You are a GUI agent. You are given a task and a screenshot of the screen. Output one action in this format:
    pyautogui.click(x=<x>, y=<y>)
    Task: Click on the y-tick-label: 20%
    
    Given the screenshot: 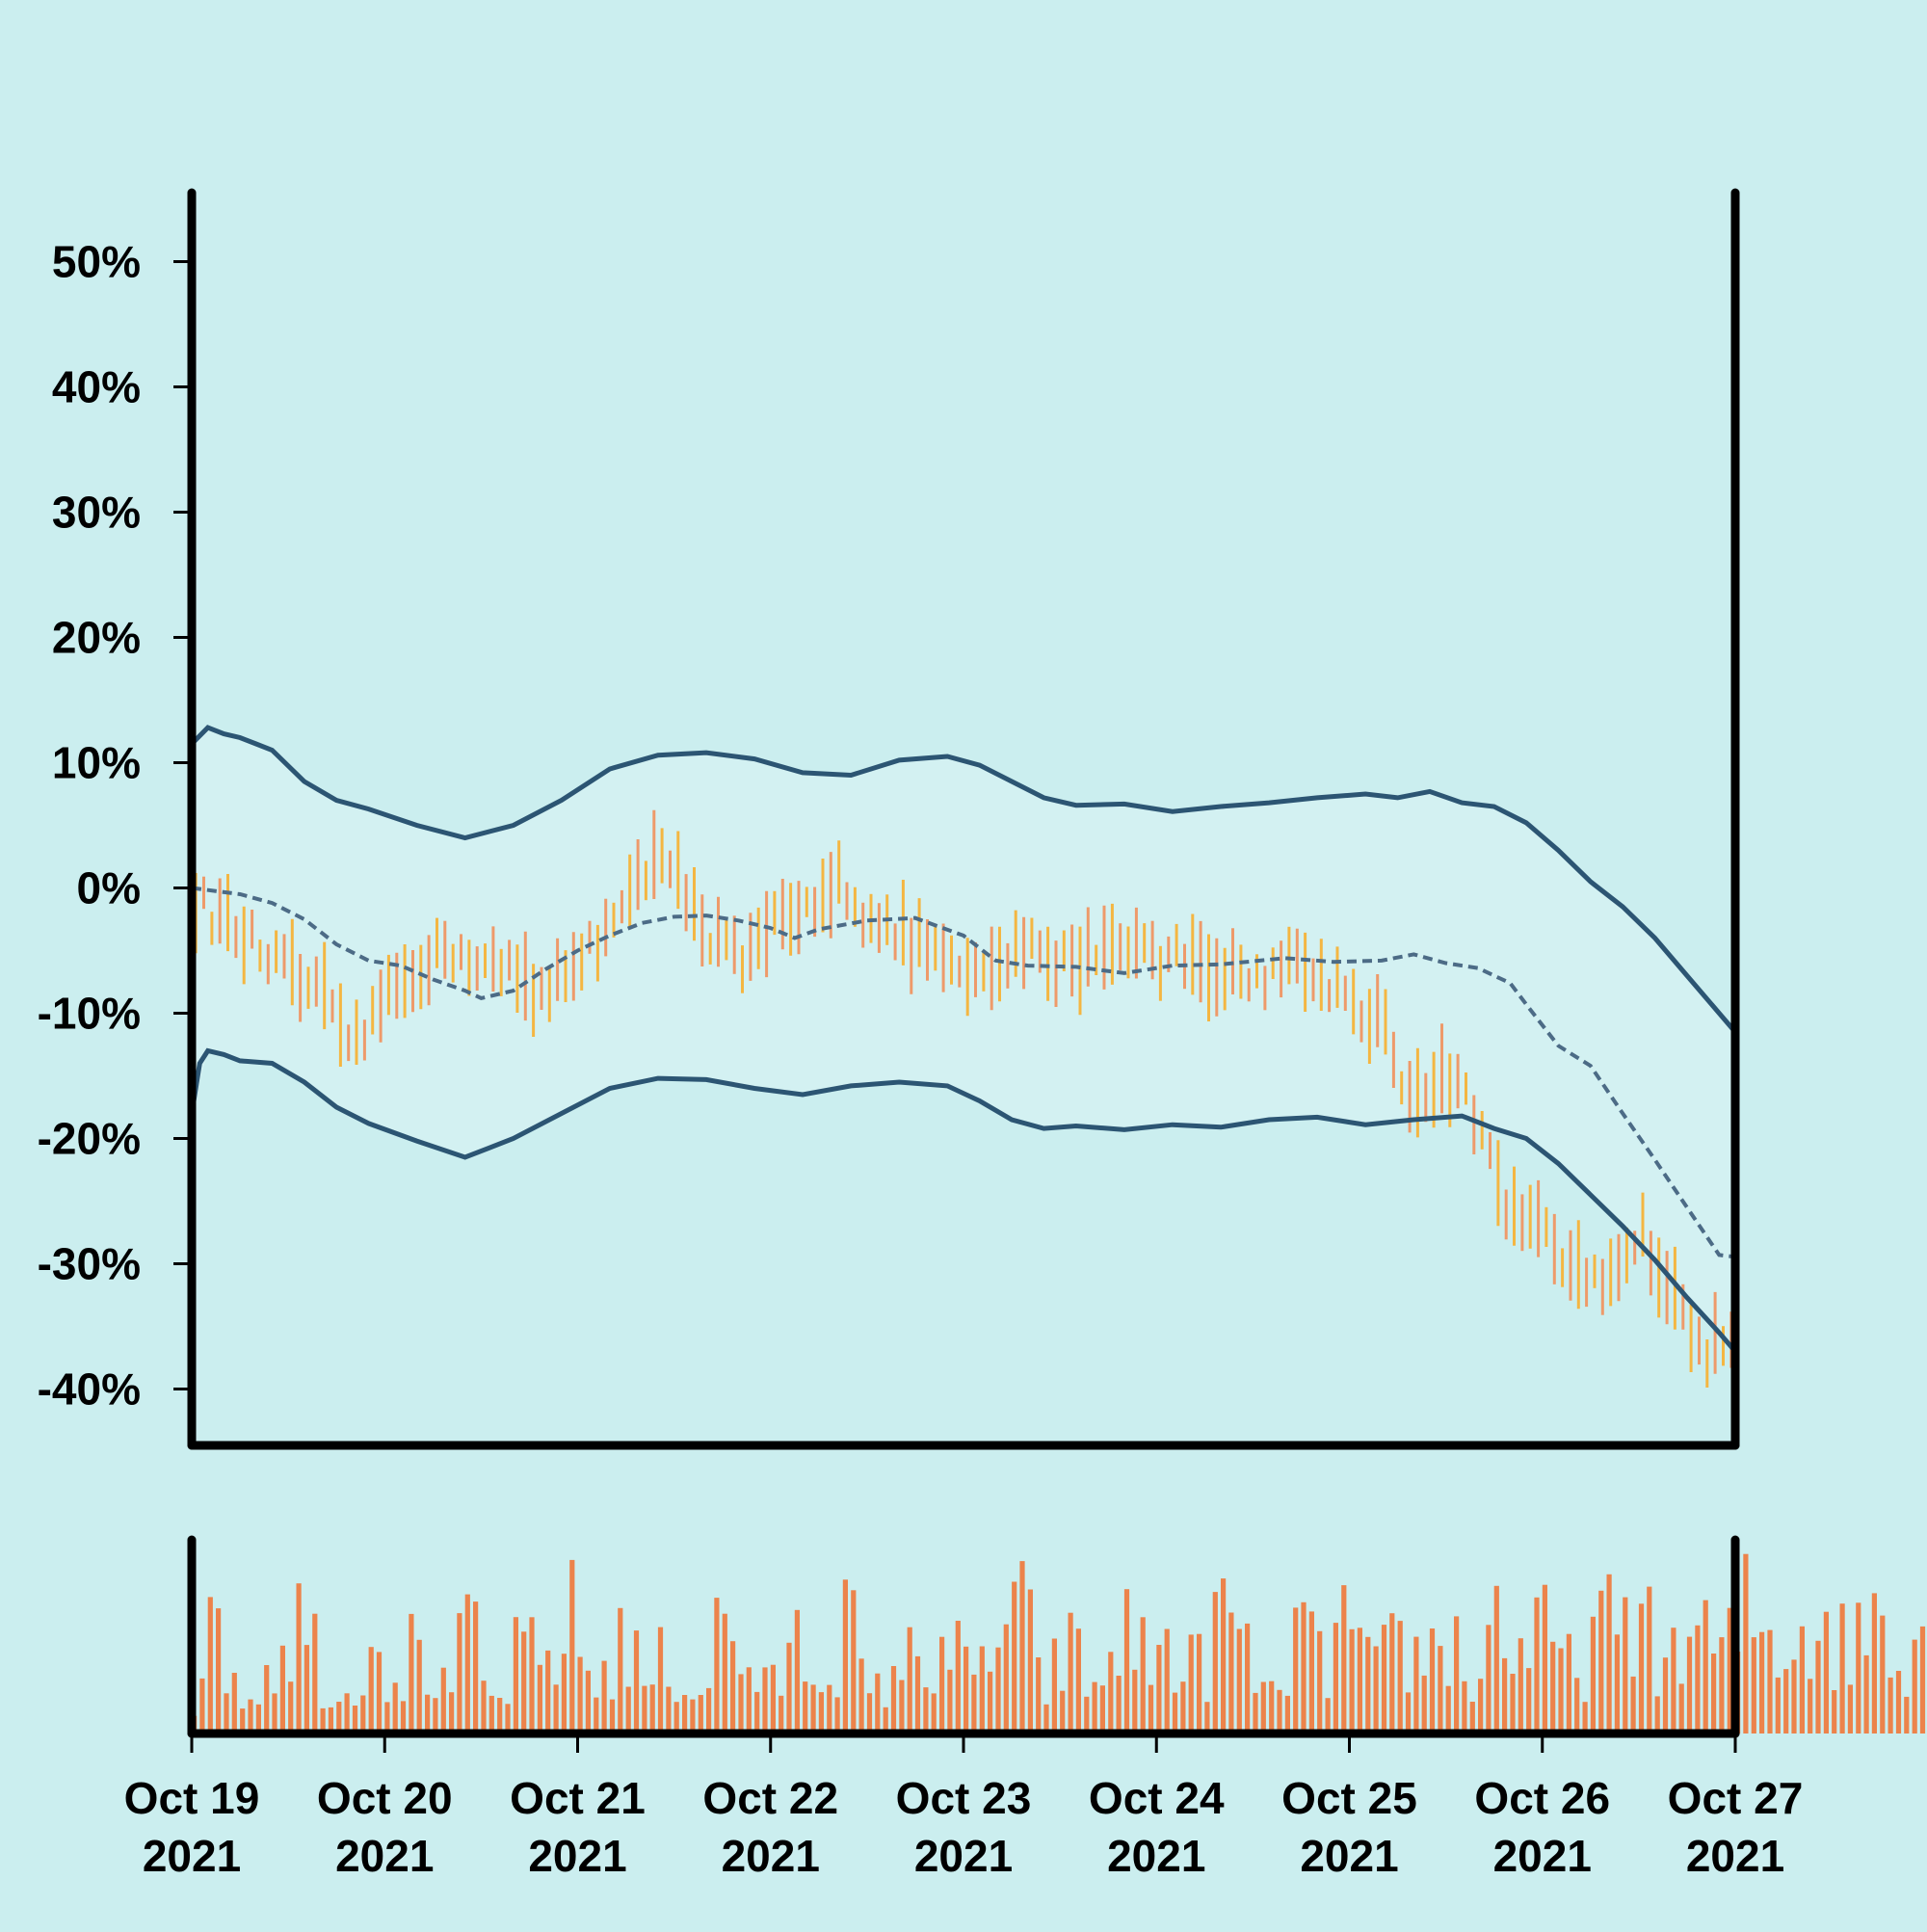 What is the action you would take?
    pyautogui.click(x=96, y=638)
    